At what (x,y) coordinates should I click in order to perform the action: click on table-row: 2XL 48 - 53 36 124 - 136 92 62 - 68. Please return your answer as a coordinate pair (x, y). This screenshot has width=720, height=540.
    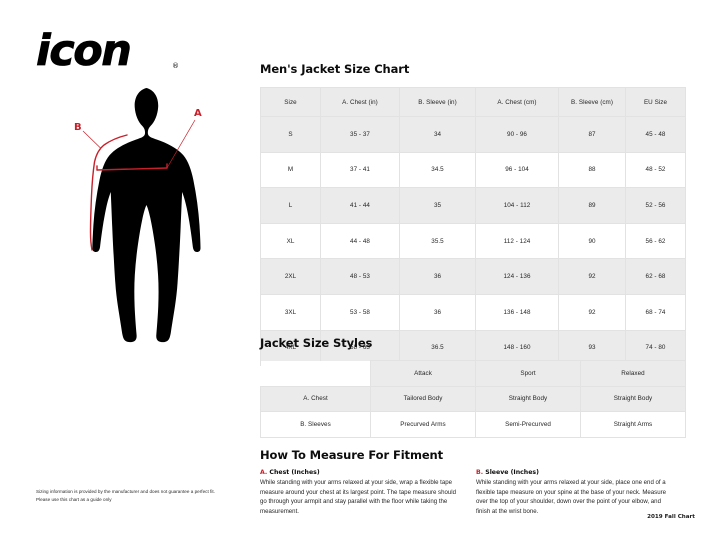
    Looking at the image, I should click on (473, 276).